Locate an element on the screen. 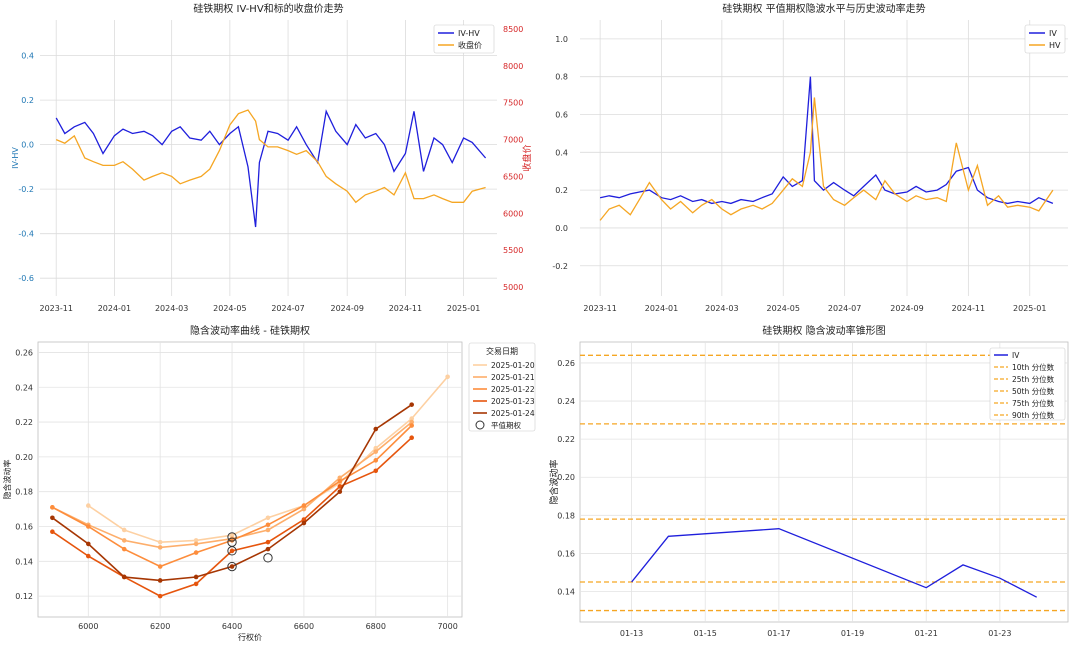 This screenshot has width=1080, height=646. y-tick-label: 0.0 is located at coordinates (561, 228).